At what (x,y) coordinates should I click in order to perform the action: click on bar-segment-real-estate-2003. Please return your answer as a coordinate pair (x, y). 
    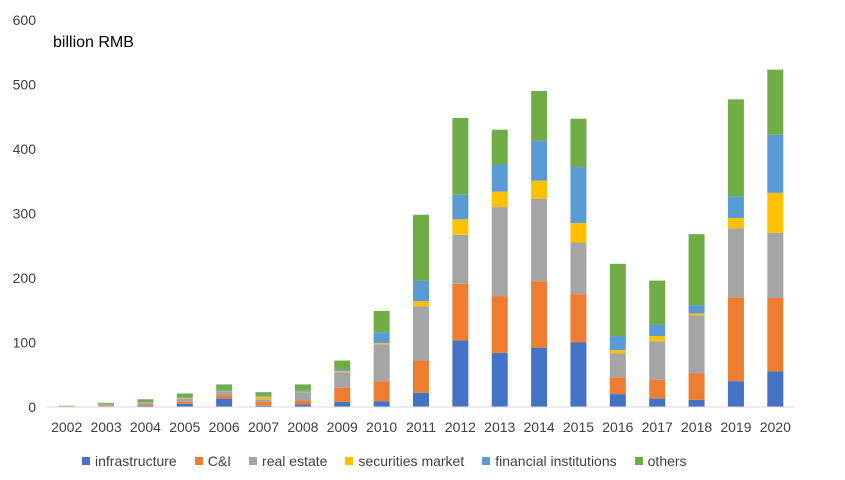
    Looking at the image, I should click on (106, 405).